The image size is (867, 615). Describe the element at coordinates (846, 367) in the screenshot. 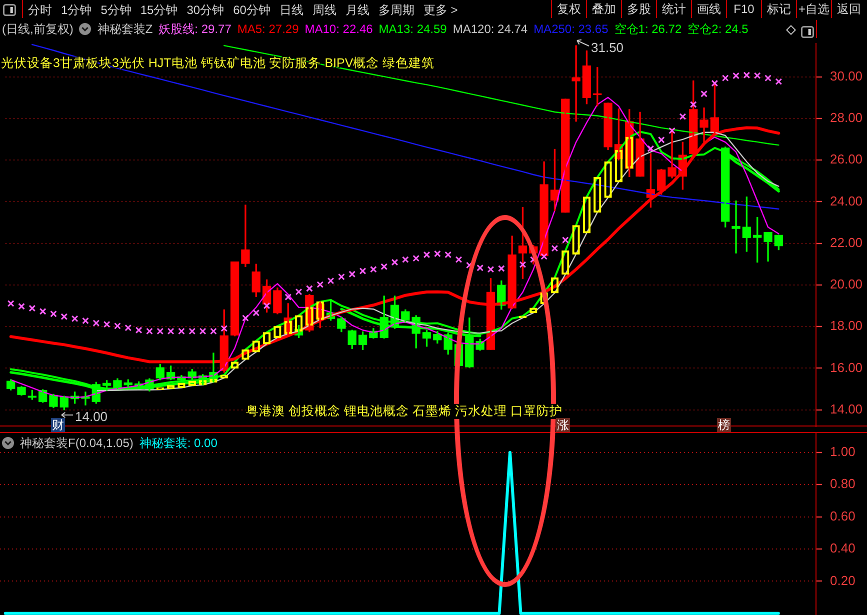

I see `y-tick-label: 16.00` at that location.